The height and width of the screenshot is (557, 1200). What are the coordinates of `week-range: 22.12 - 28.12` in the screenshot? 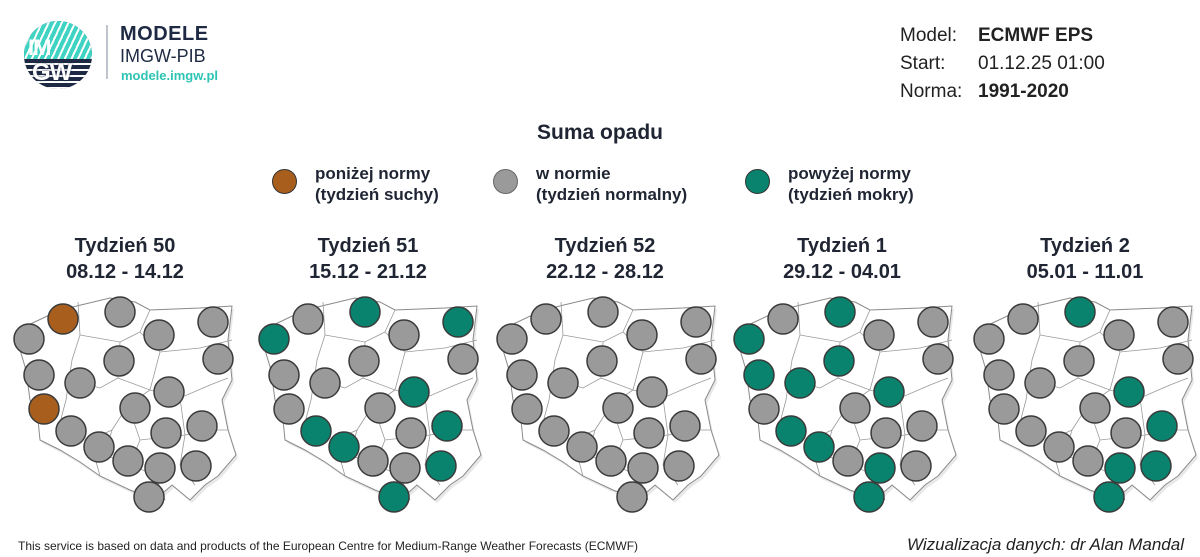 It's located at (605, 272).